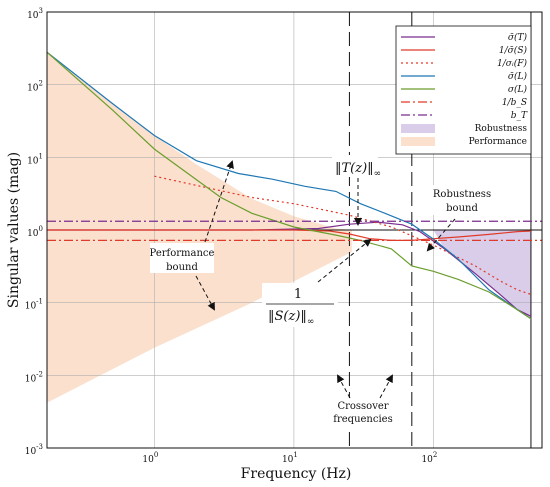 The width and height of the screenshot is (550, 487). What do you see at coordinates (298, 294) in the screenshot?
I see `inv-norm-s-numerator: 1` at bounding box center [298, 294].